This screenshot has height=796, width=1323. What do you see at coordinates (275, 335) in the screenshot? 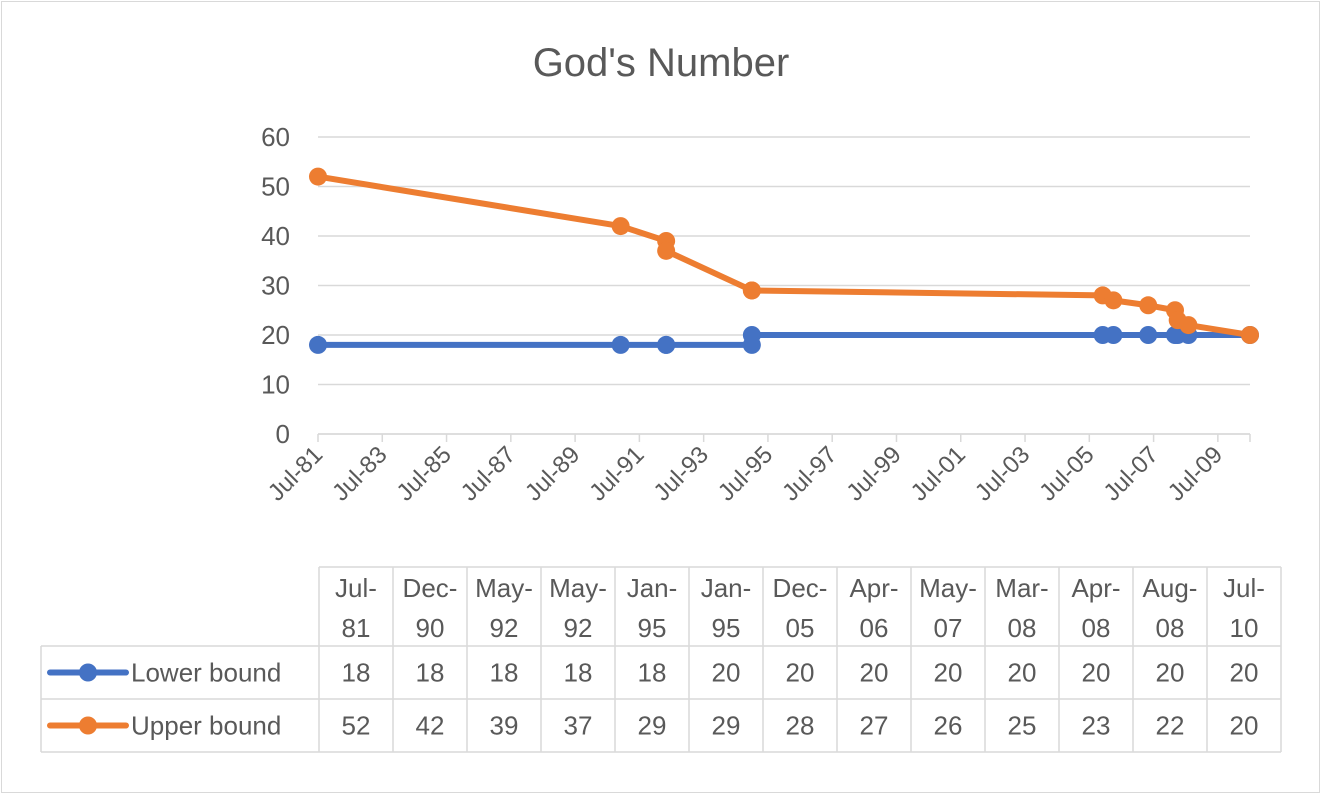
I see `y-tick-label: 20` at bounding box center [275, 335].